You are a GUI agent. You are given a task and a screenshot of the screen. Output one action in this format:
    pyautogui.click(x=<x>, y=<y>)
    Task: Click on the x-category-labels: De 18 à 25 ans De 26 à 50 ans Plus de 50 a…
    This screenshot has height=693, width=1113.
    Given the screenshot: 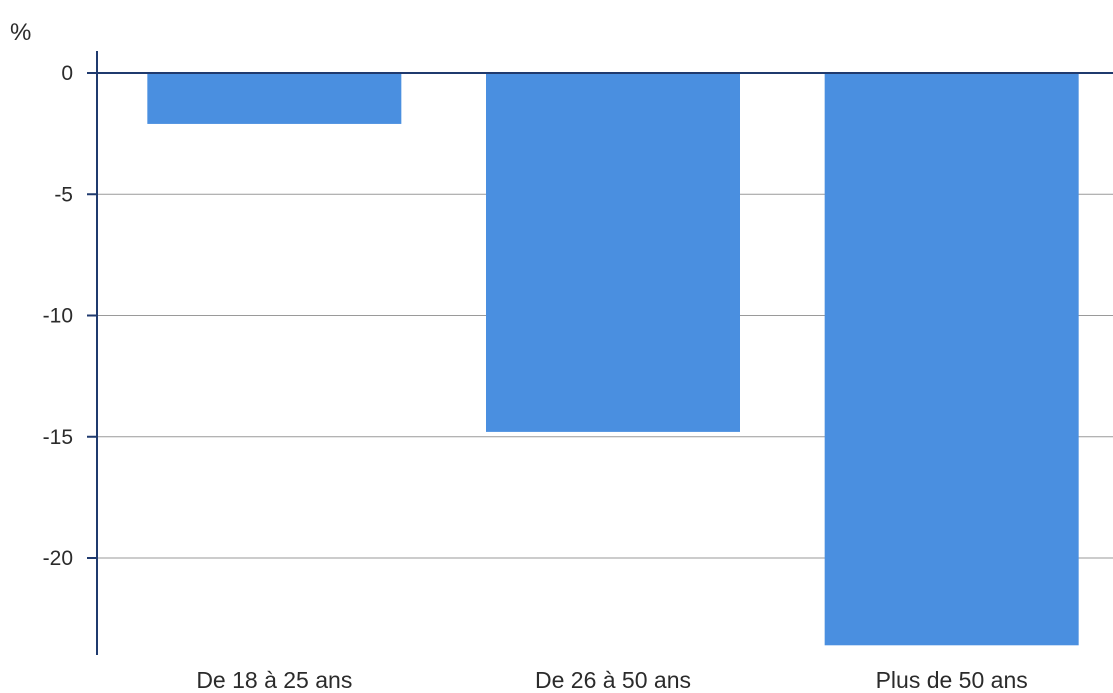 What is the action you would take?
    pyautogui.click(x=611, y=680)
    